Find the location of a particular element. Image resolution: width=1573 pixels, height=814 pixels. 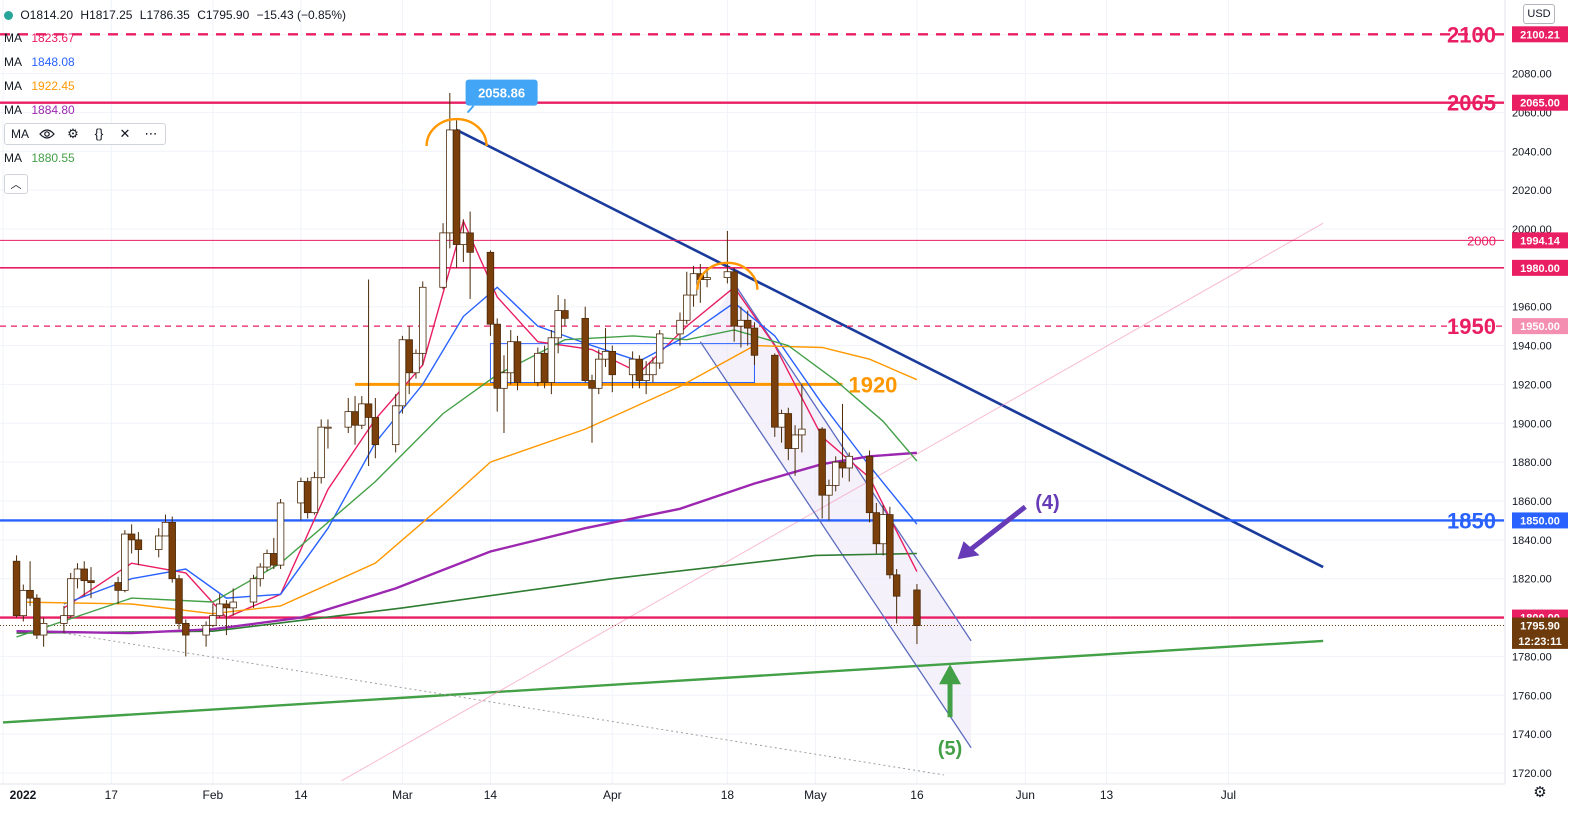

braces-icon: {} is located at coordinates (99, 133).